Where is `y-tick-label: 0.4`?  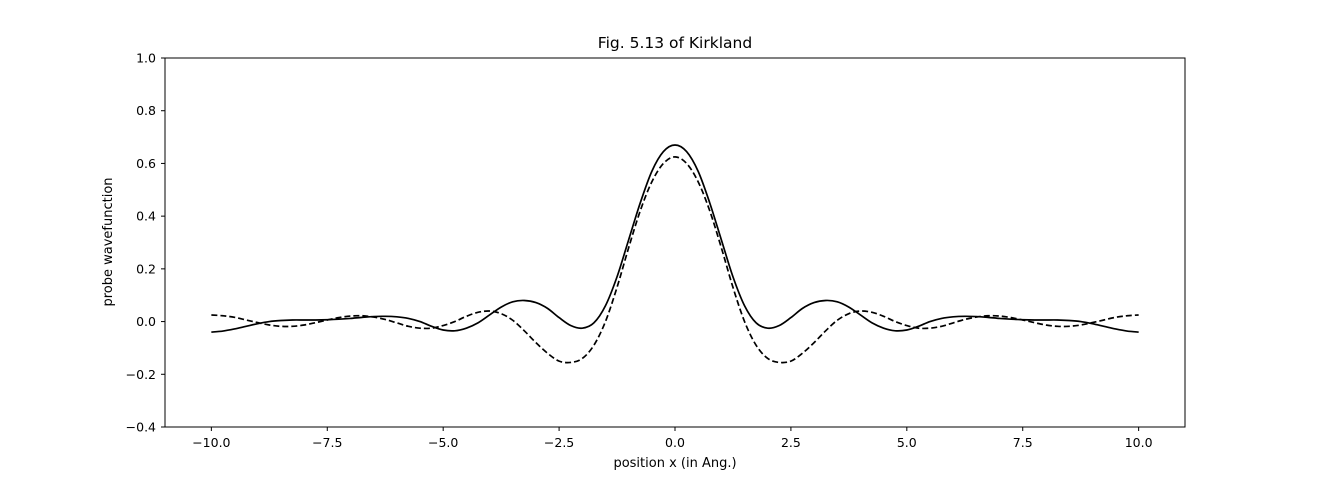
y-tick-label: 0.4 is located at coordinates (146, 216).